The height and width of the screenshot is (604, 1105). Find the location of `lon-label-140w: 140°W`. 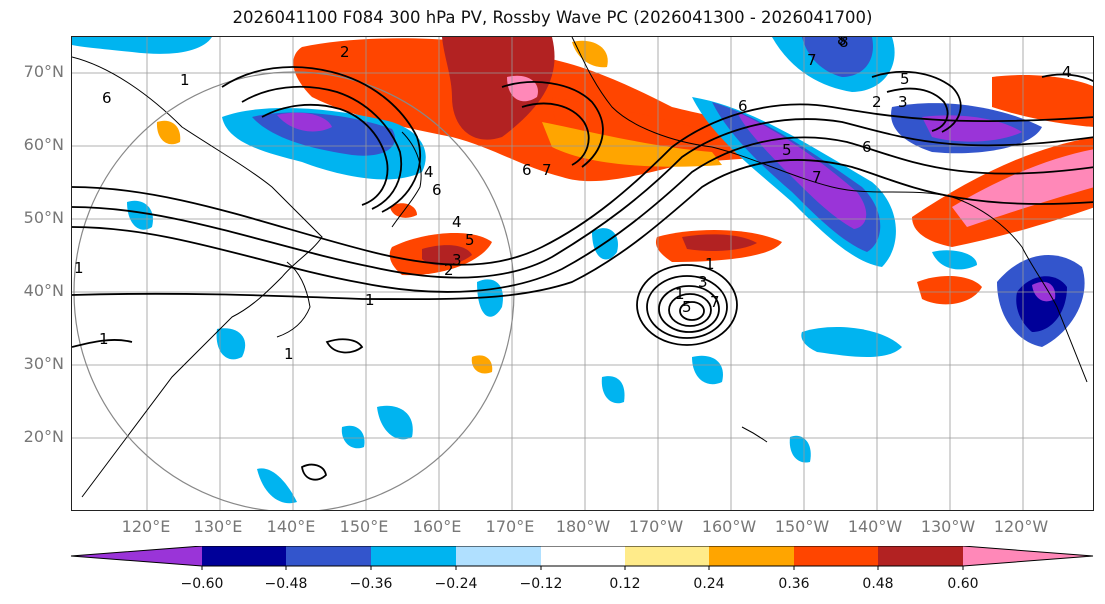

lon-label-140w: 140°W is located at coordinates (875, 526).